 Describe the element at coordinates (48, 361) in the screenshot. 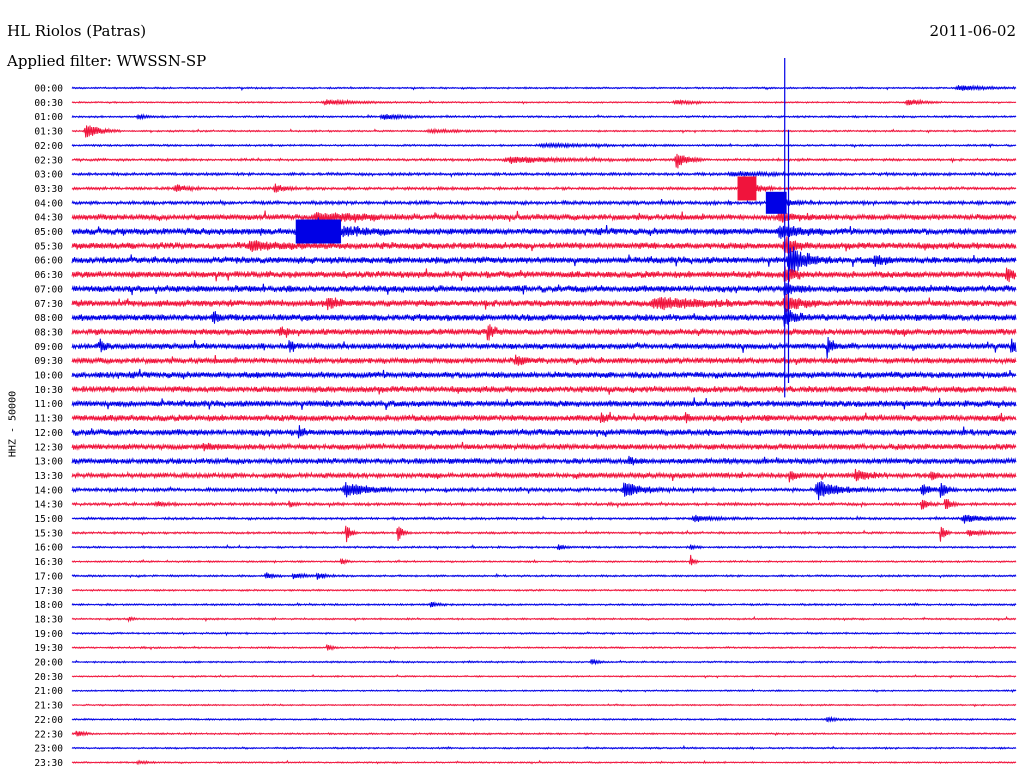

I see `time-label: 09:30` at that location.